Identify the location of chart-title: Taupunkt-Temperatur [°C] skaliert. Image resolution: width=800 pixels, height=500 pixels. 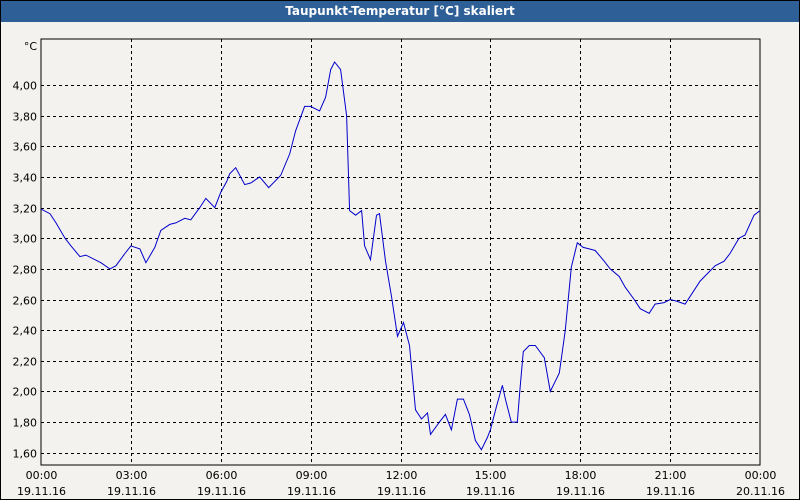
(400, 11).